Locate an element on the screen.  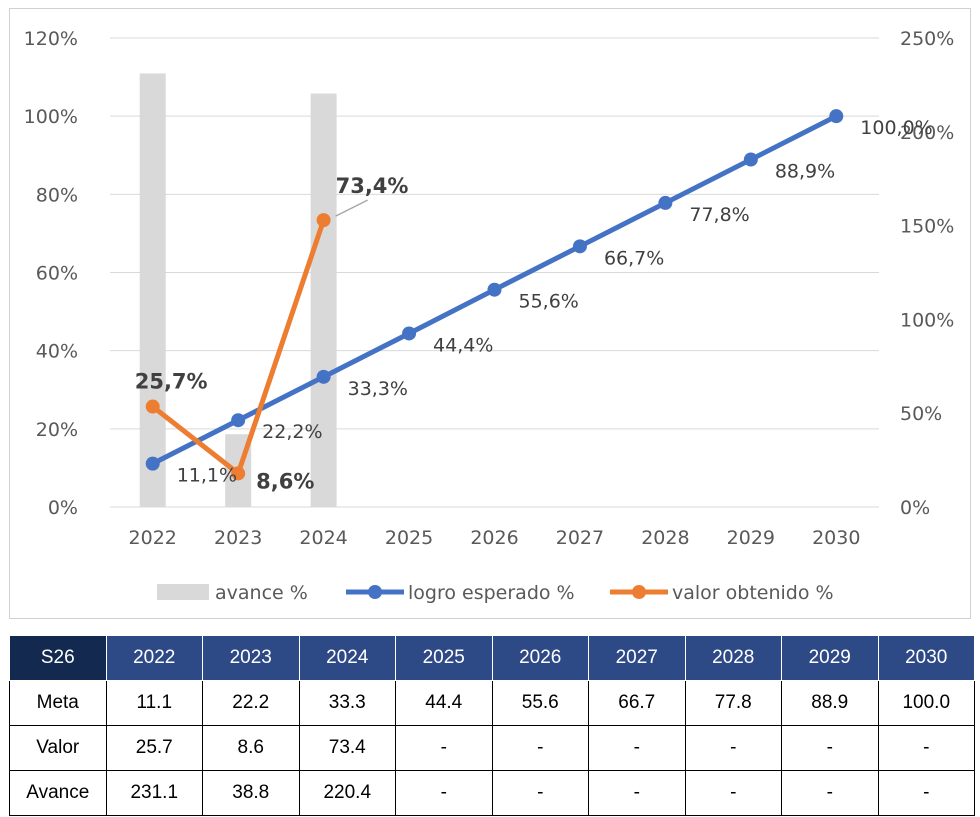
x-tick-label: 2026 is located at coordinates (494, 538).